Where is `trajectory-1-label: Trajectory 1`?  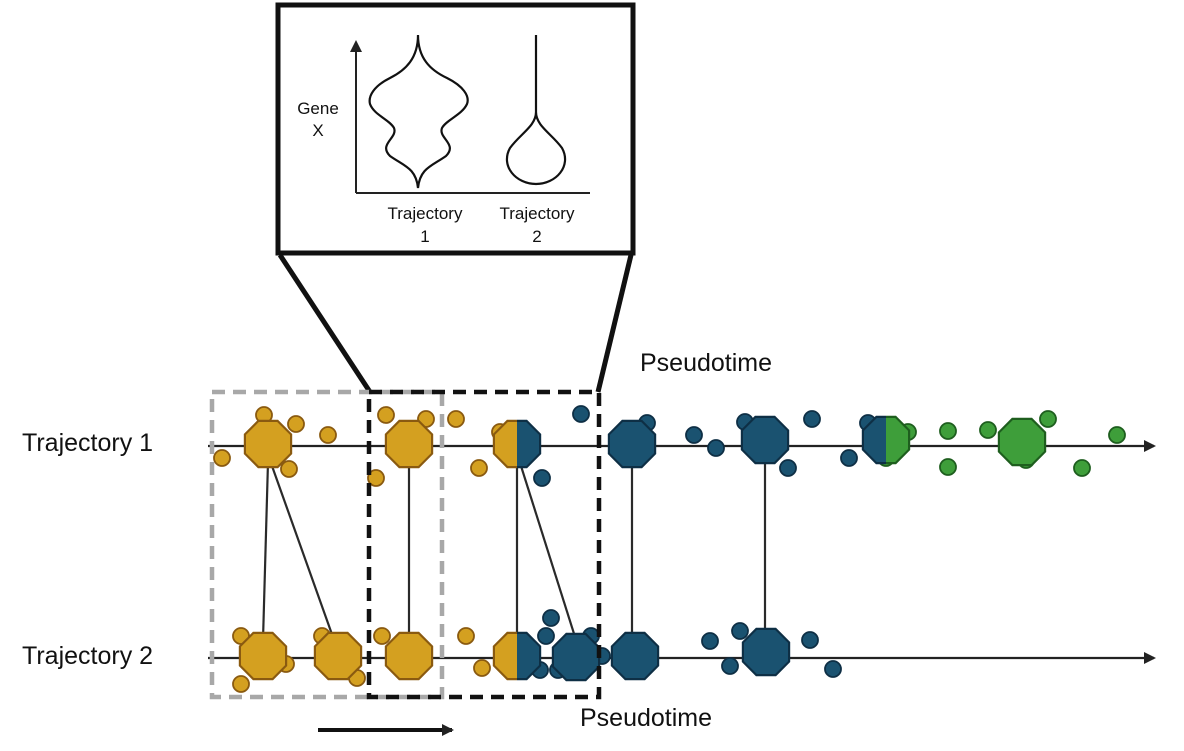
trajectory-1-label: Trajectory 1 is located at coordinates (87, 443).